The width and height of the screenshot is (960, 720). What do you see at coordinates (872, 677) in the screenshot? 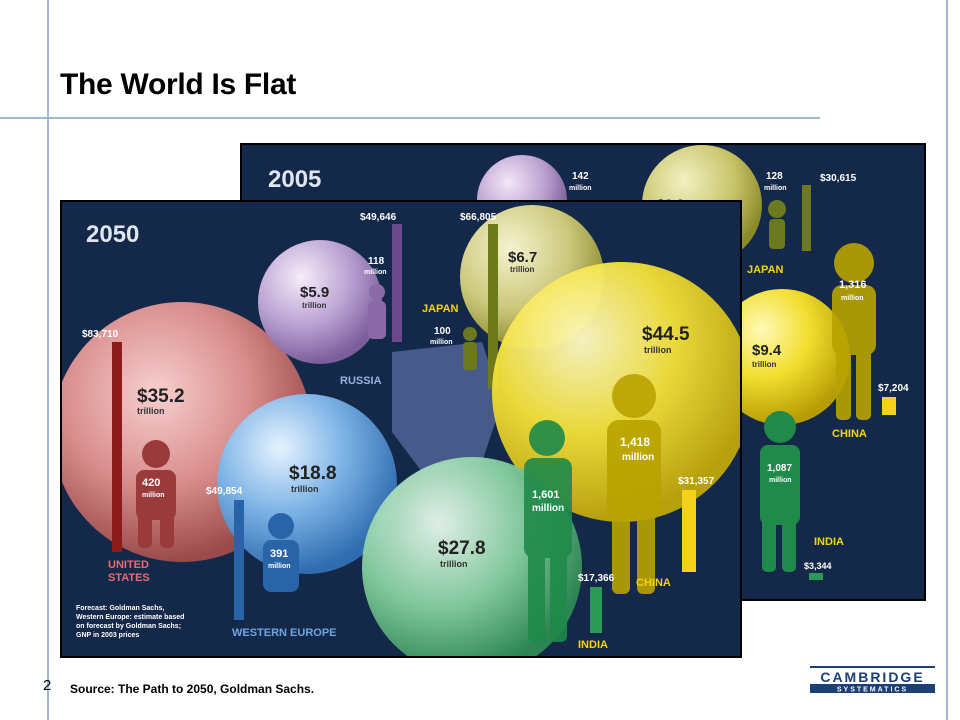
I see `logo-top-text: CAMBRIDGE` at bounding box center [872, 677].